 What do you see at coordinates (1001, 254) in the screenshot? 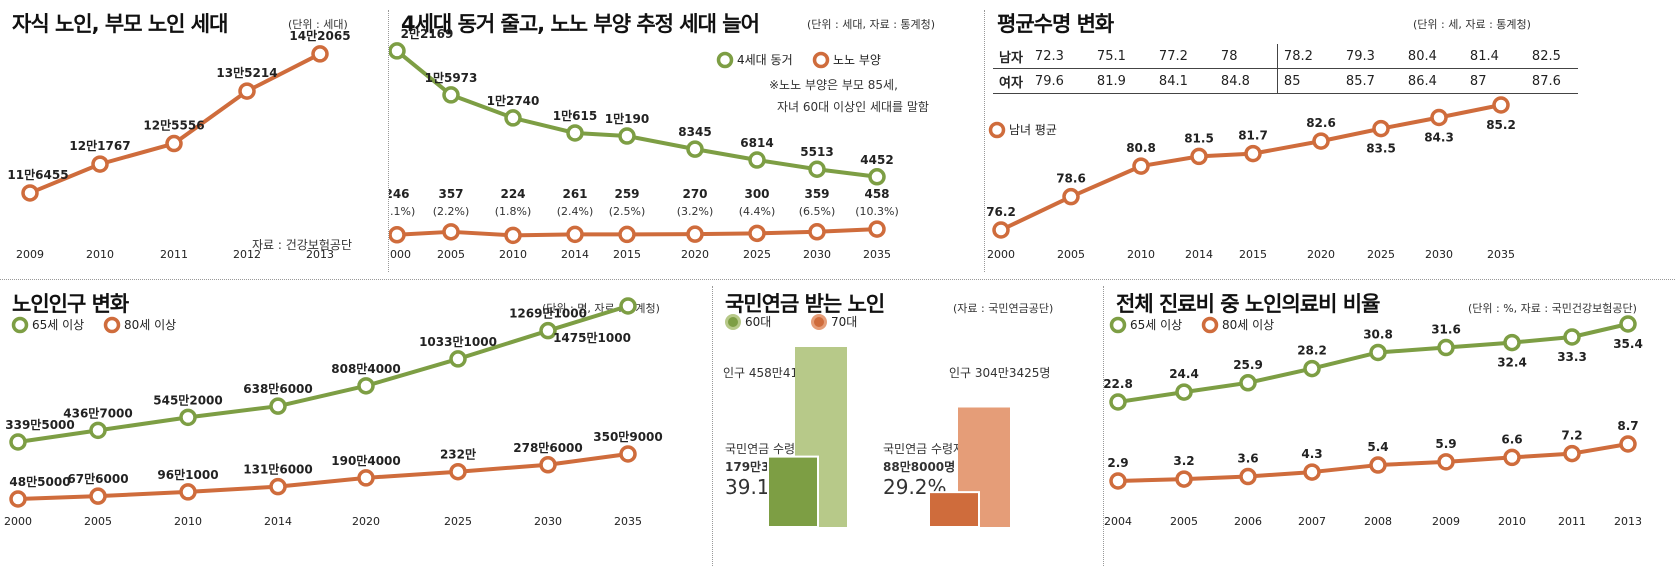
I see `x-tick-label: 2000` at bounding box center [1001, 254].